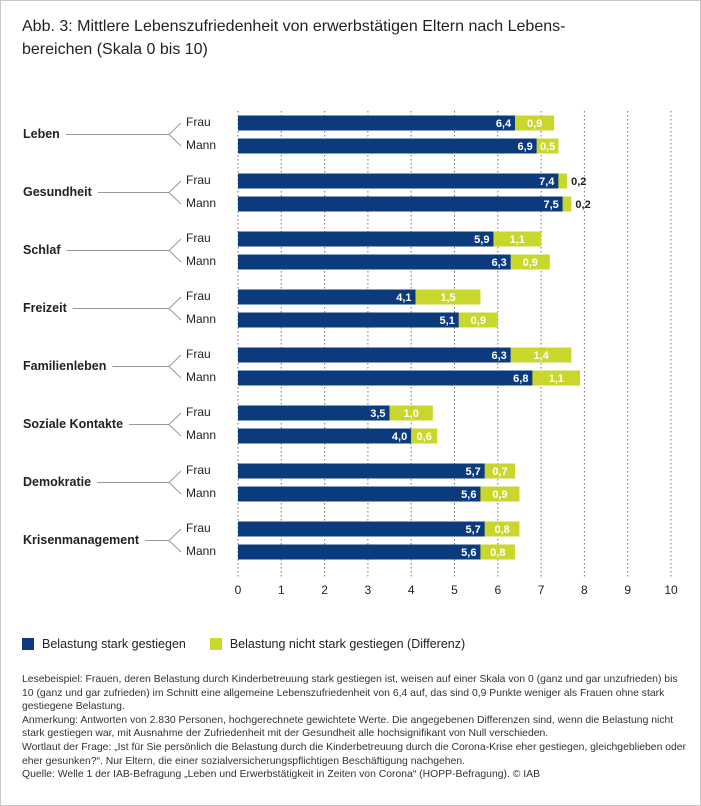 The height and width of the screenshot is (806, 701). Describe the element at coordinates (504, 124) in the screenshot. I see `value-label: 6,4` at that location.